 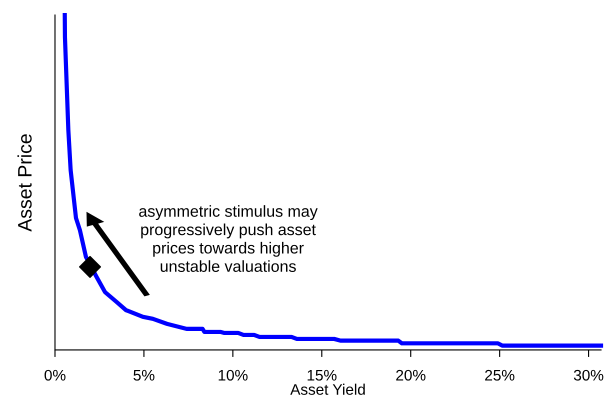 What do you see at coordinates (499, 375) in the screenshot?
I see `x-tick-label: 25%` at bounding box center [499, 375].